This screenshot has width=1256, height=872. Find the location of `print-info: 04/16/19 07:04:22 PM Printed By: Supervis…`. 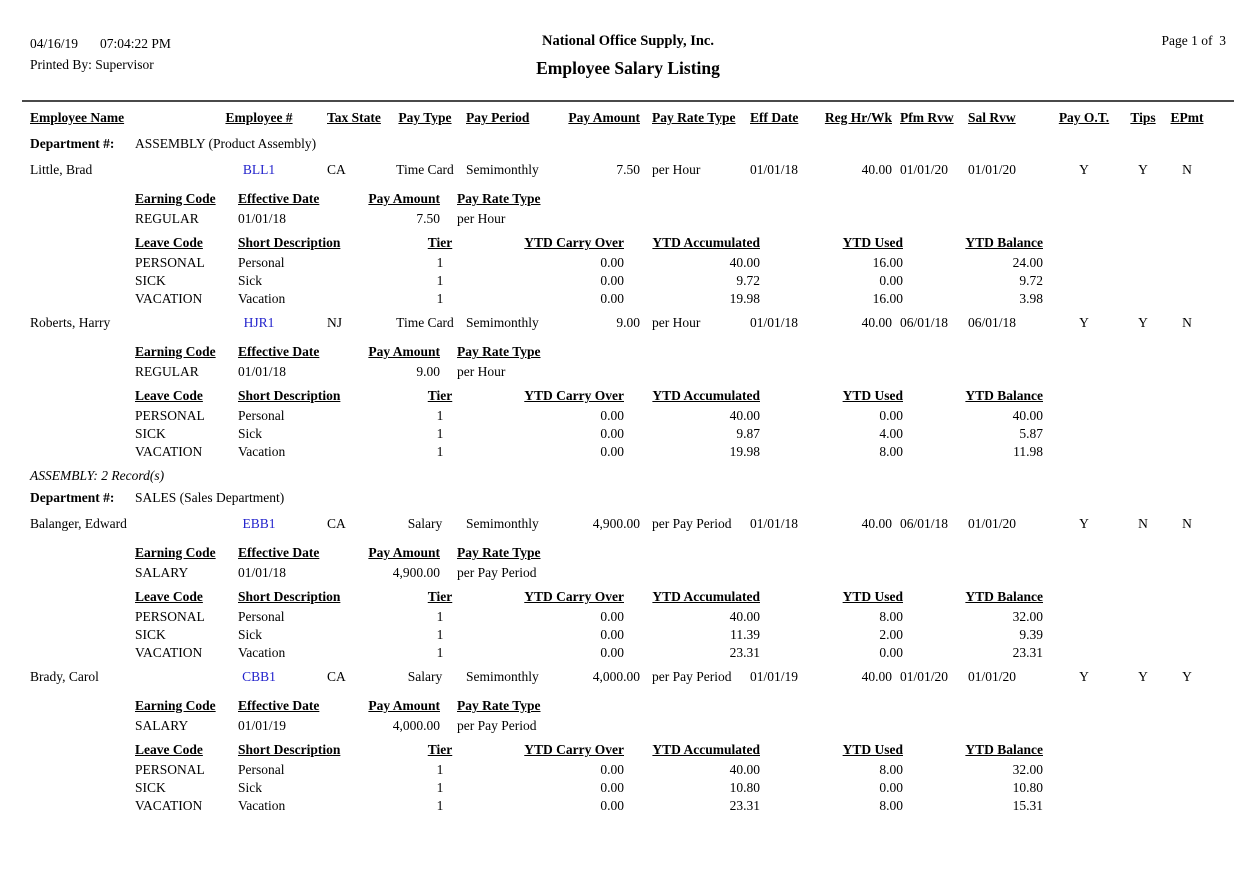

print-info: 04/16/19 07:04:22 PM Printed By: Supervis… is located at coordinates (100, 54).